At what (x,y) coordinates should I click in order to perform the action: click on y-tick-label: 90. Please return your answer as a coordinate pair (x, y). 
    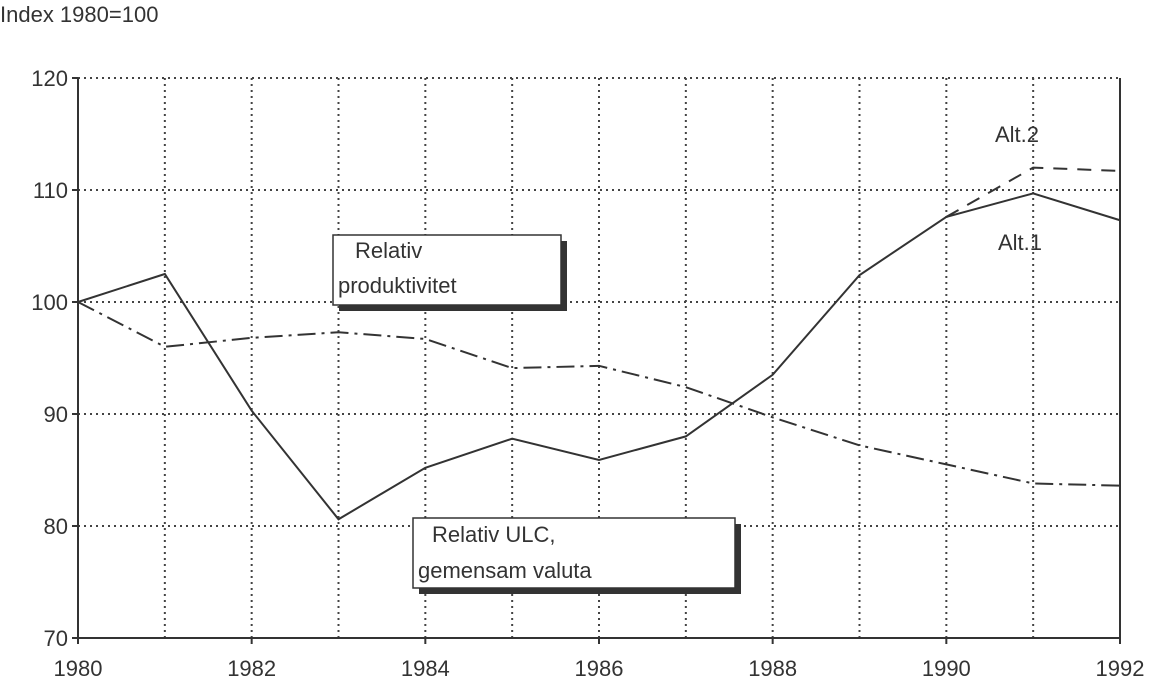
    Looking at the image, I should click on (56, 414).